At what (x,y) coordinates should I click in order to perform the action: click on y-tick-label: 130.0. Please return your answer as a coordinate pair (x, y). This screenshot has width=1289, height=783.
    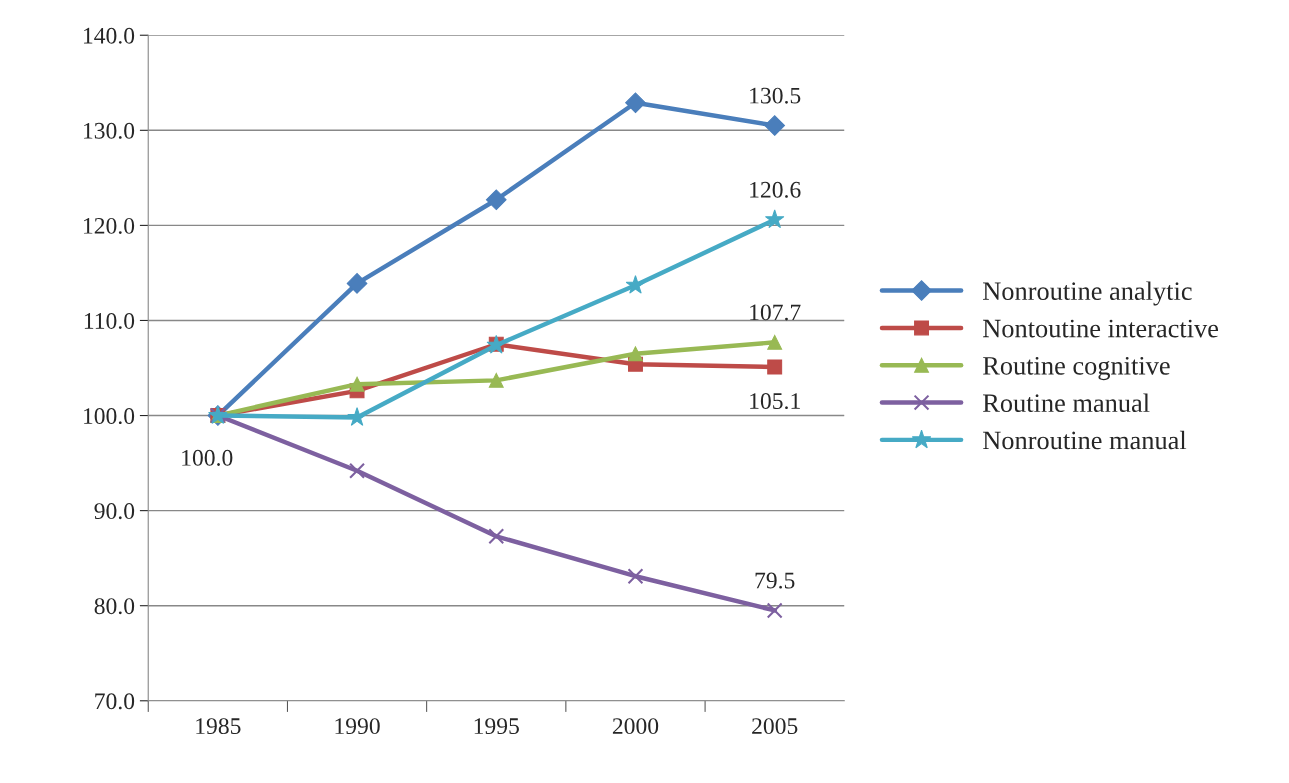
    Looking at the image, I should click on (109, 130).